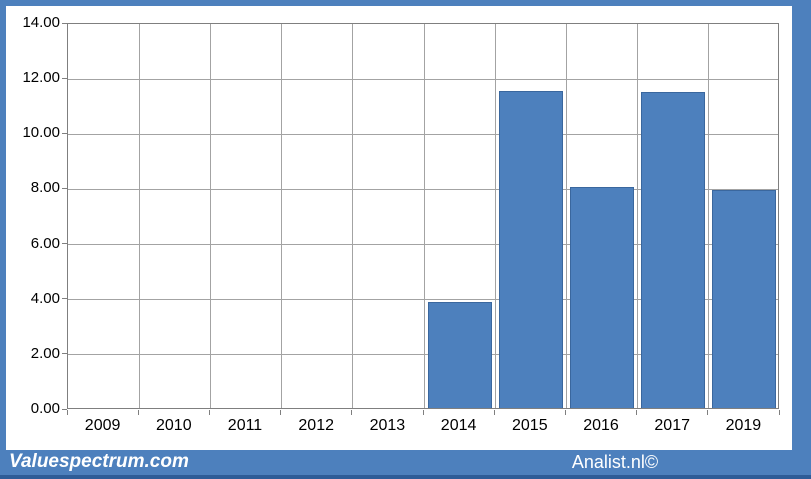  I want to click on y-axis-label: 0.00, so click(45, 408).